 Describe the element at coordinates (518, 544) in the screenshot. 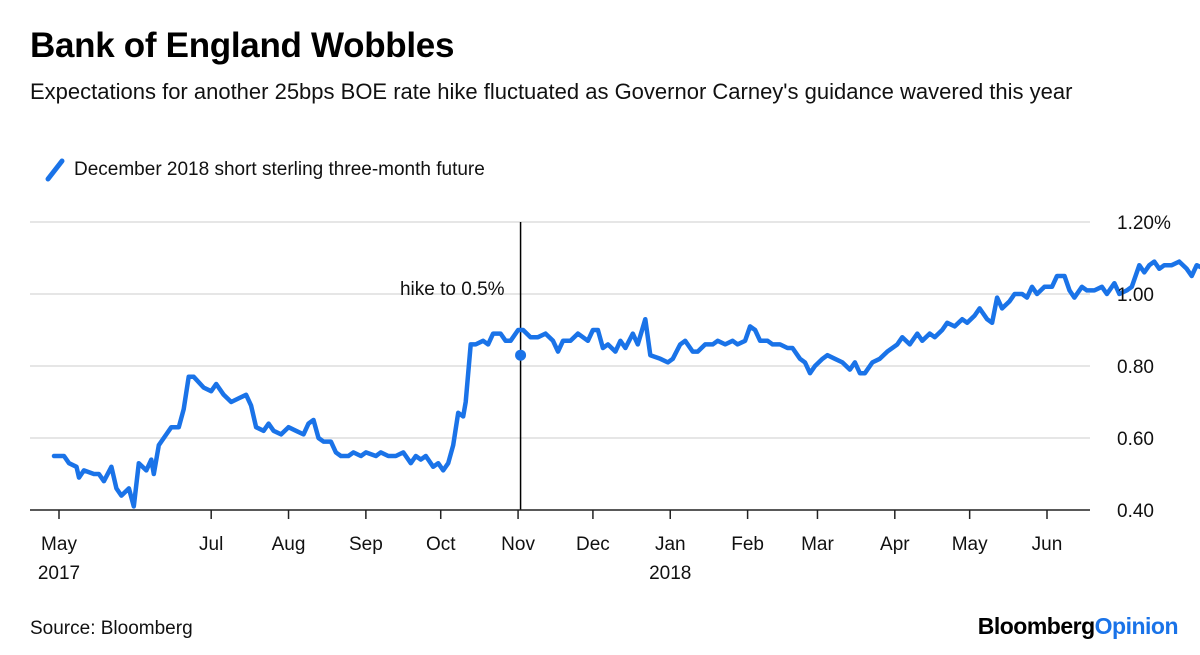

I see `x-tick-label: Nov` at that location.